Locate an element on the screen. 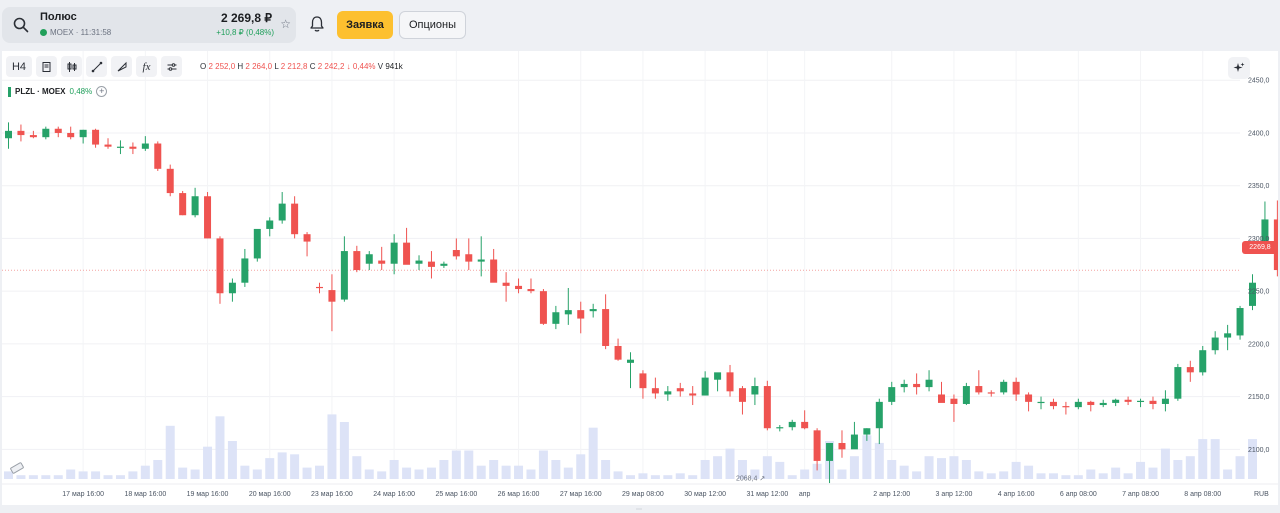 This screenshot has width=1280, height=513. candles-icon is located at coordinates (71, 66).